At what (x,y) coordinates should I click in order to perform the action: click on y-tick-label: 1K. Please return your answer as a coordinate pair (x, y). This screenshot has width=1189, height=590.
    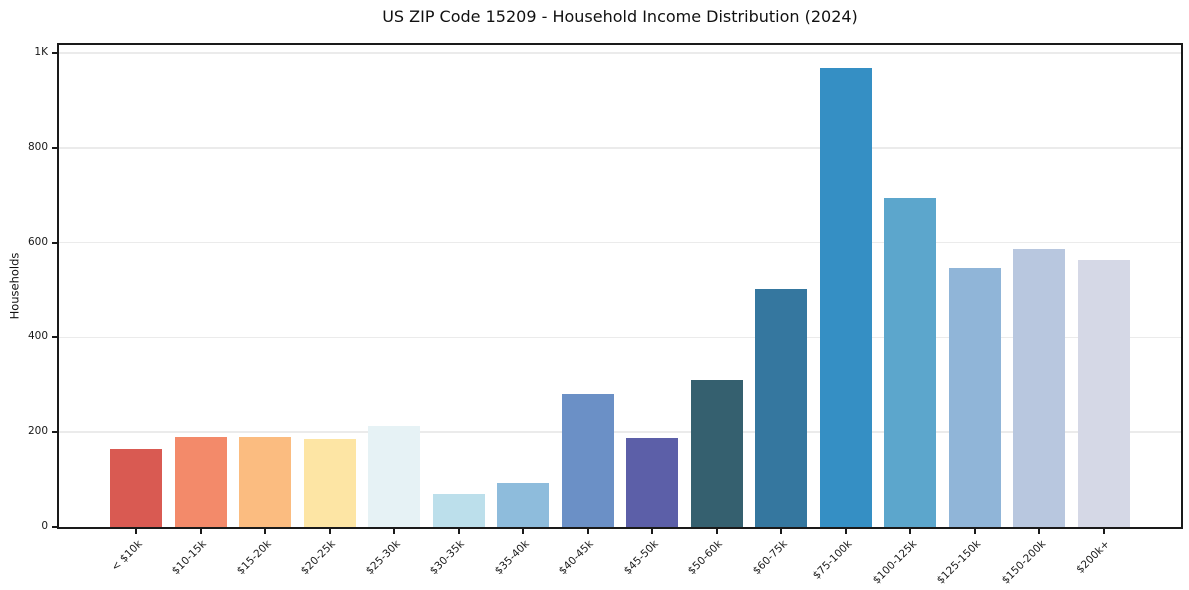
    Looking at the image, I should click on (41, 52).